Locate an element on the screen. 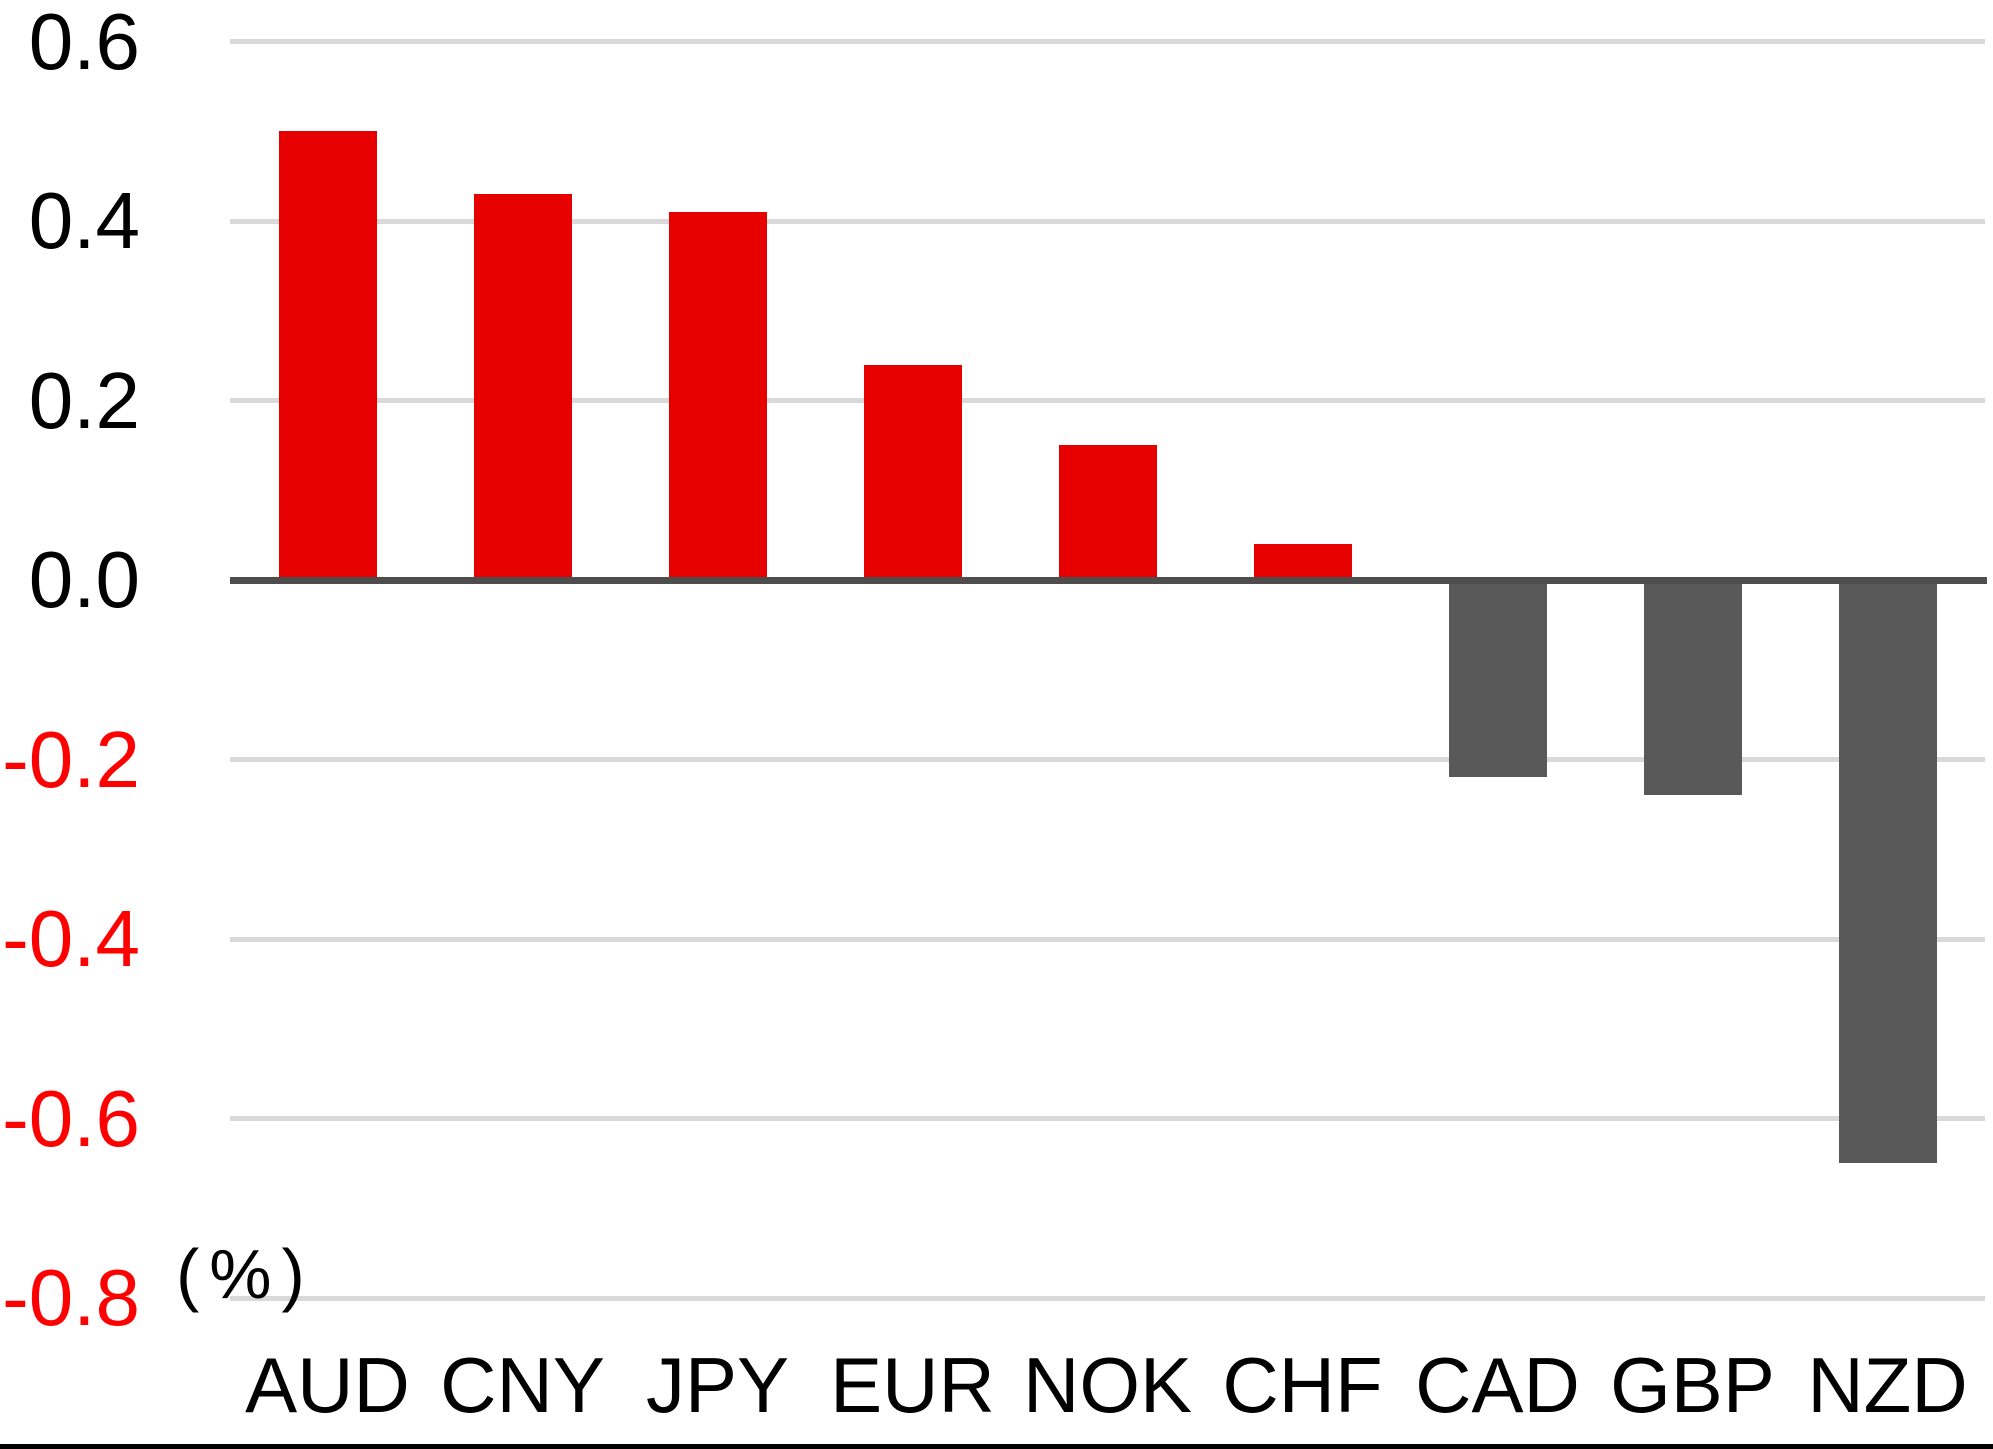  x-label-cad: CAD is located at coordinates (1497, 1385).